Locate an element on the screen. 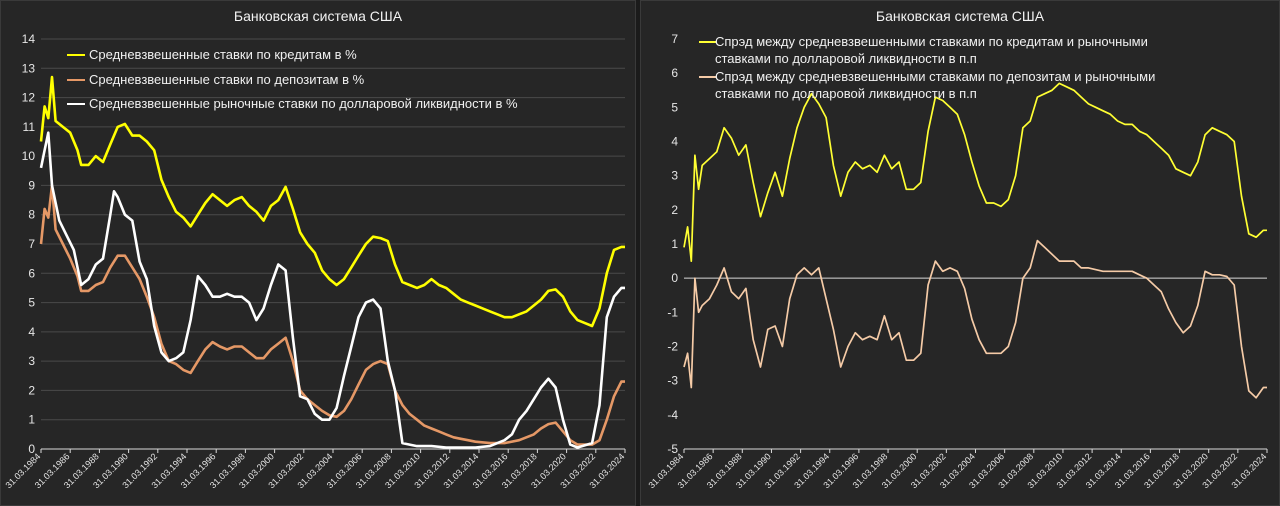 The width and height of the screenshot is (1280, 506). y-tick-label: 9 is located at coordinates (31, 185).